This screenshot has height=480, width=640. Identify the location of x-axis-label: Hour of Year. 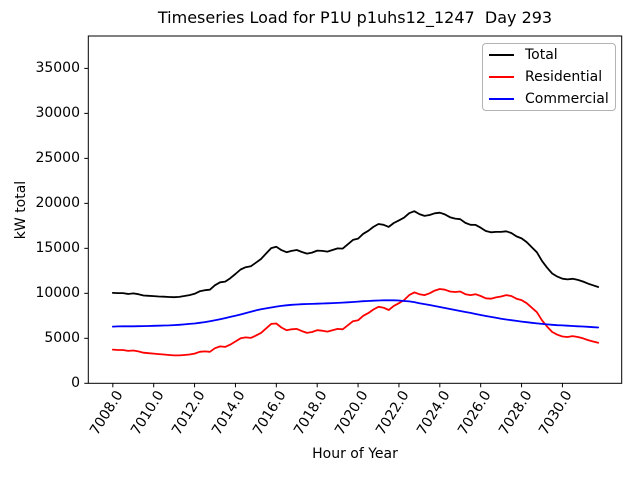
(355, 454).